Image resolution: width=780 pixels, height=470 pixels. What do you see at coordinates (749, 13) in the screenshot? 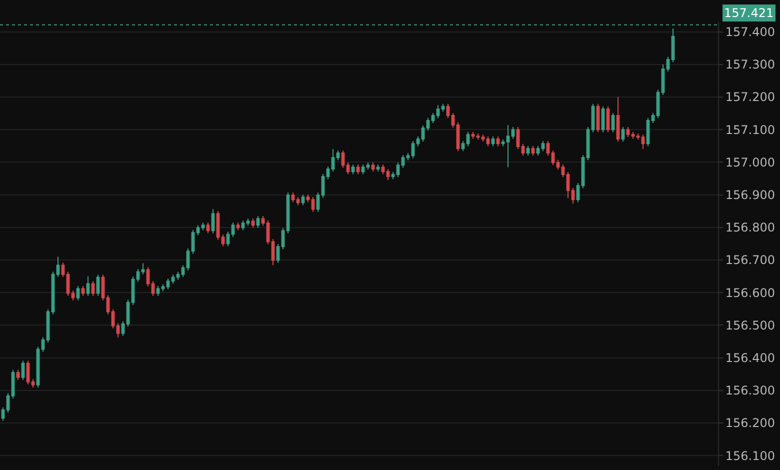
I see `ref-line-label: 157.421` at bounding box center [749, 13].